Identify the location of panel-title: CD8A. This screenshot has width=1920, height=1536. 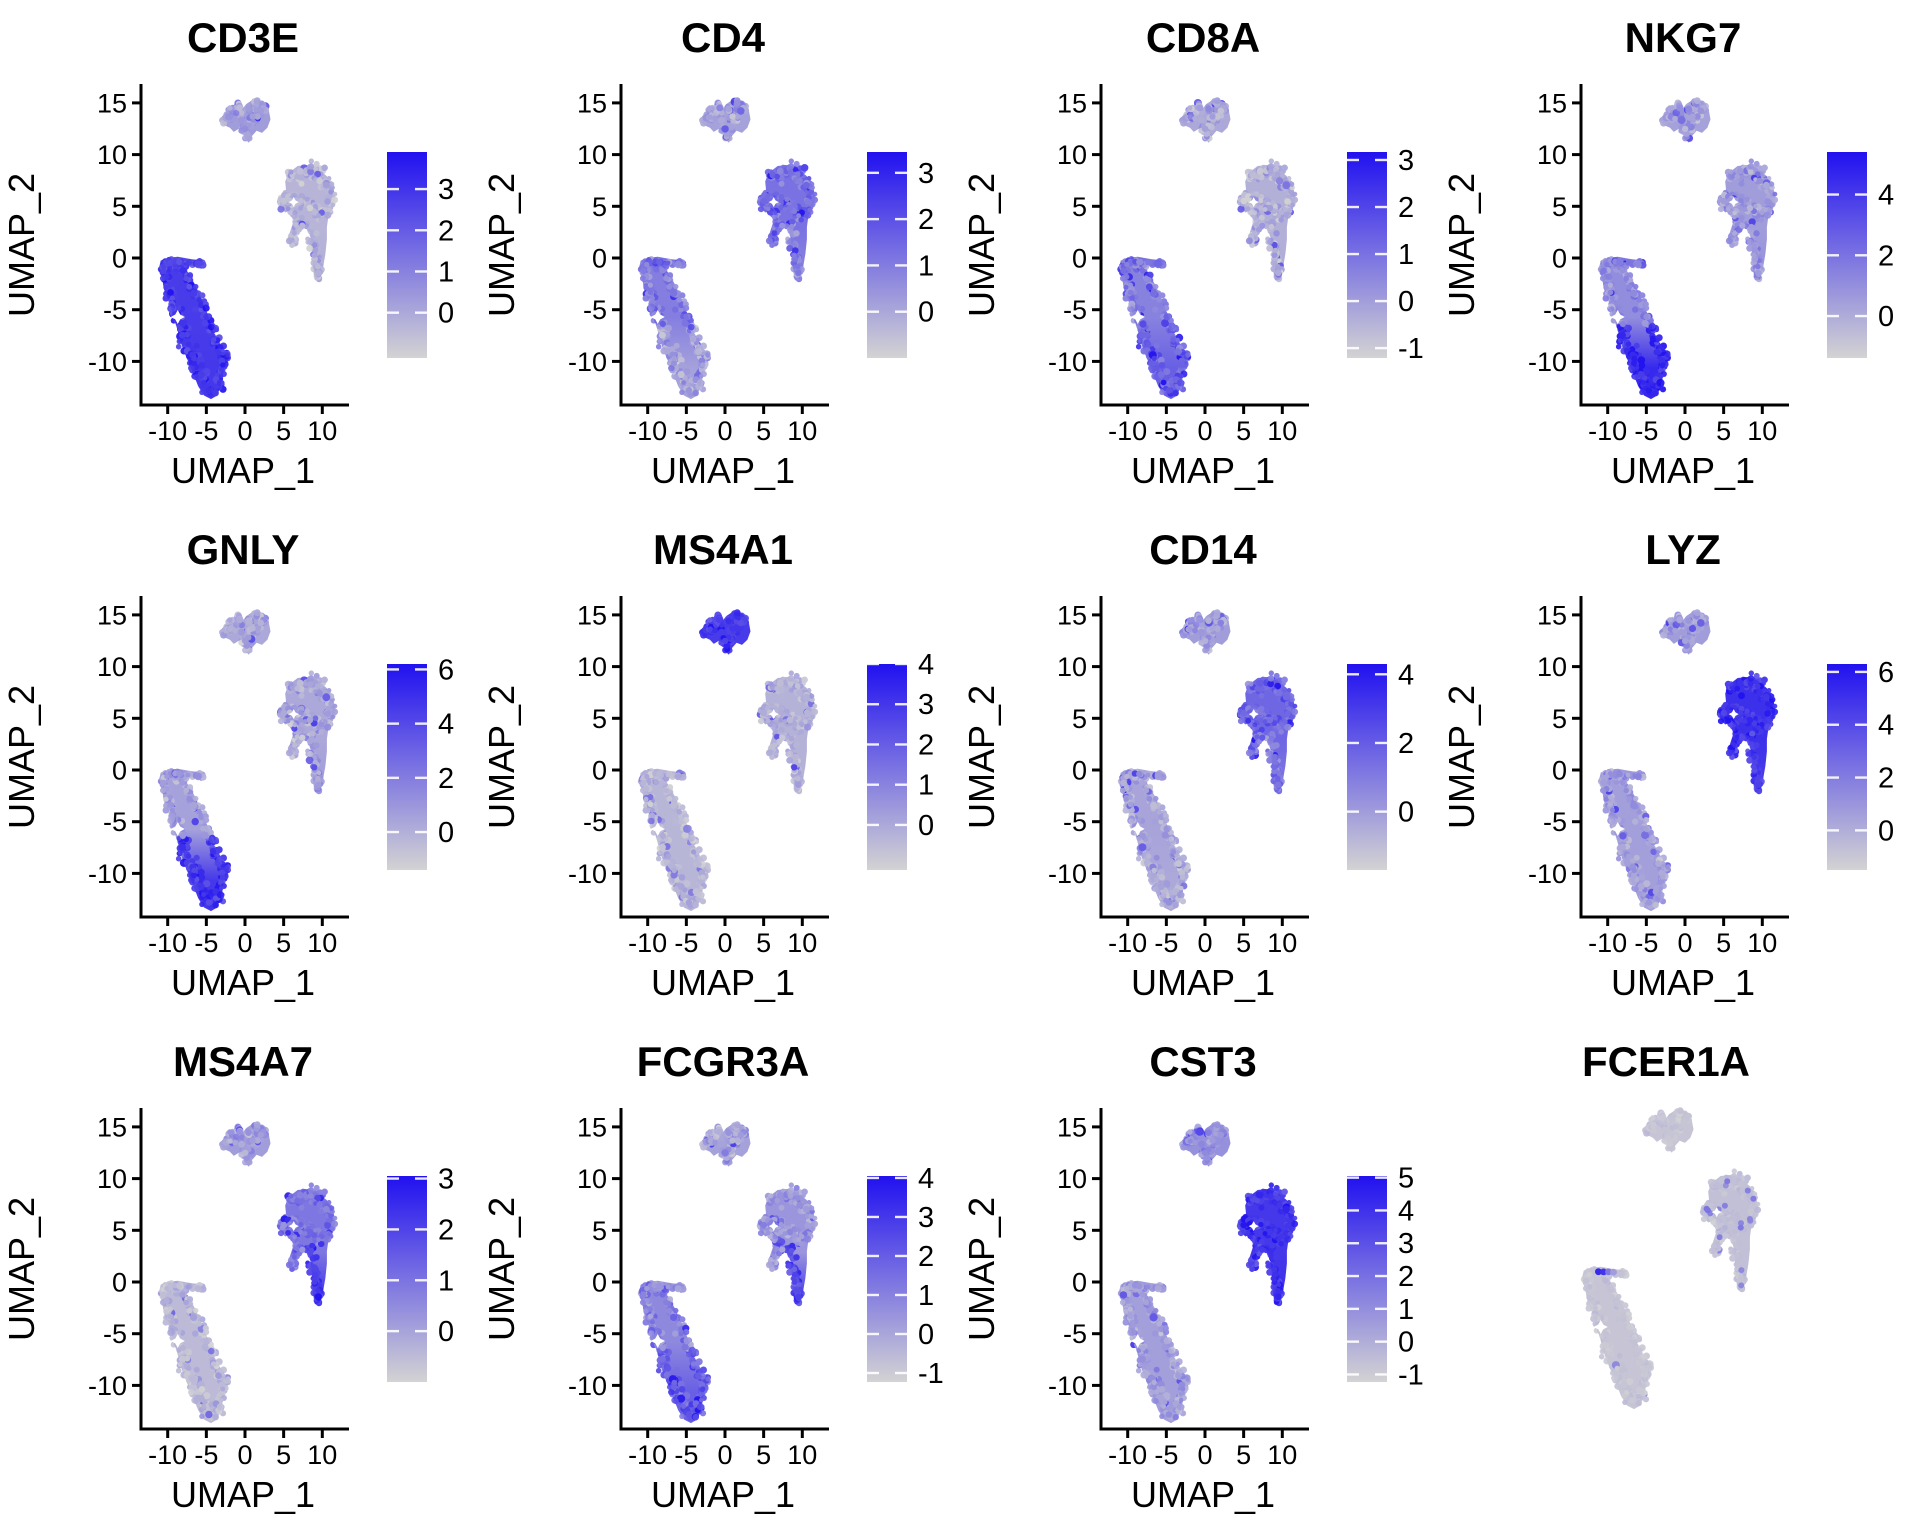
(1203, 37).